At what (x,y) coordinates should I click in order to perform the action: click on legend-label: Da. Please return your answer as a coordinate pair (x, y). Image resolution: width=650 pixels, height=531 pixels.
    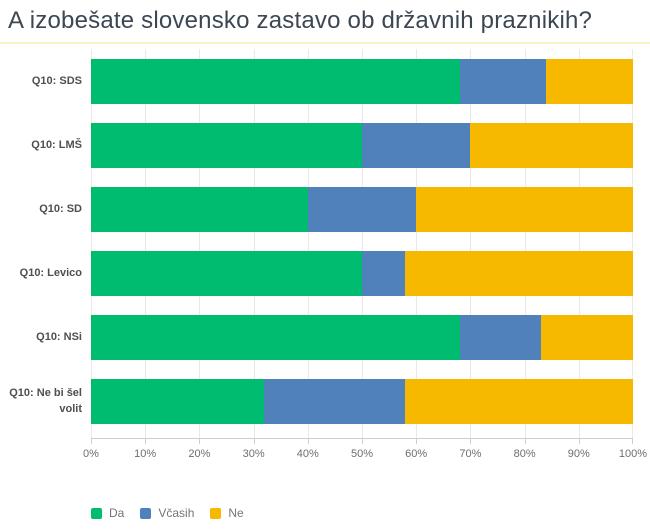
    Looking at the image, I should click on (117, 513).